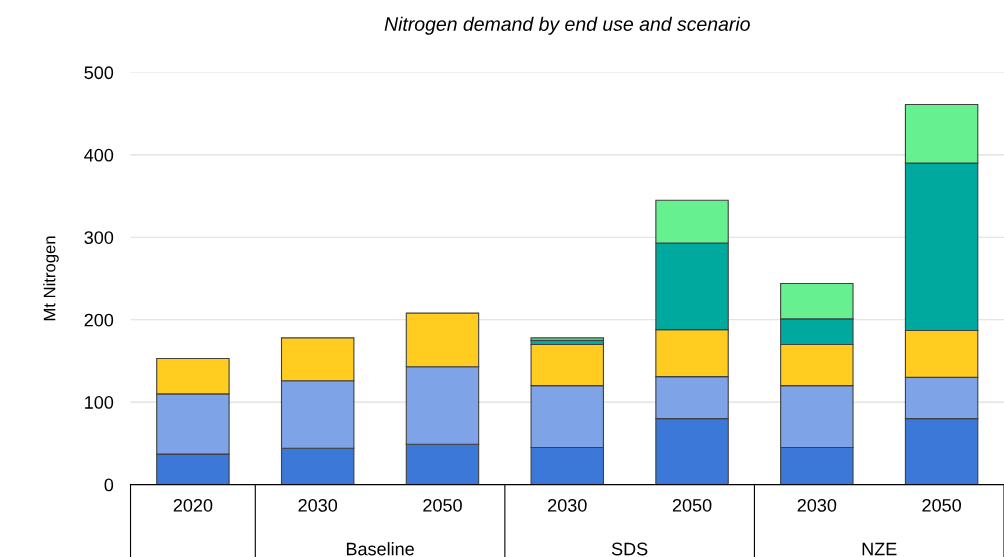 This screenshot has height=557, width=1004. Describe the element at coordinates (51, 278) in the screenshot. I see `y-axis-title: Mt Nitrogen` at that location.